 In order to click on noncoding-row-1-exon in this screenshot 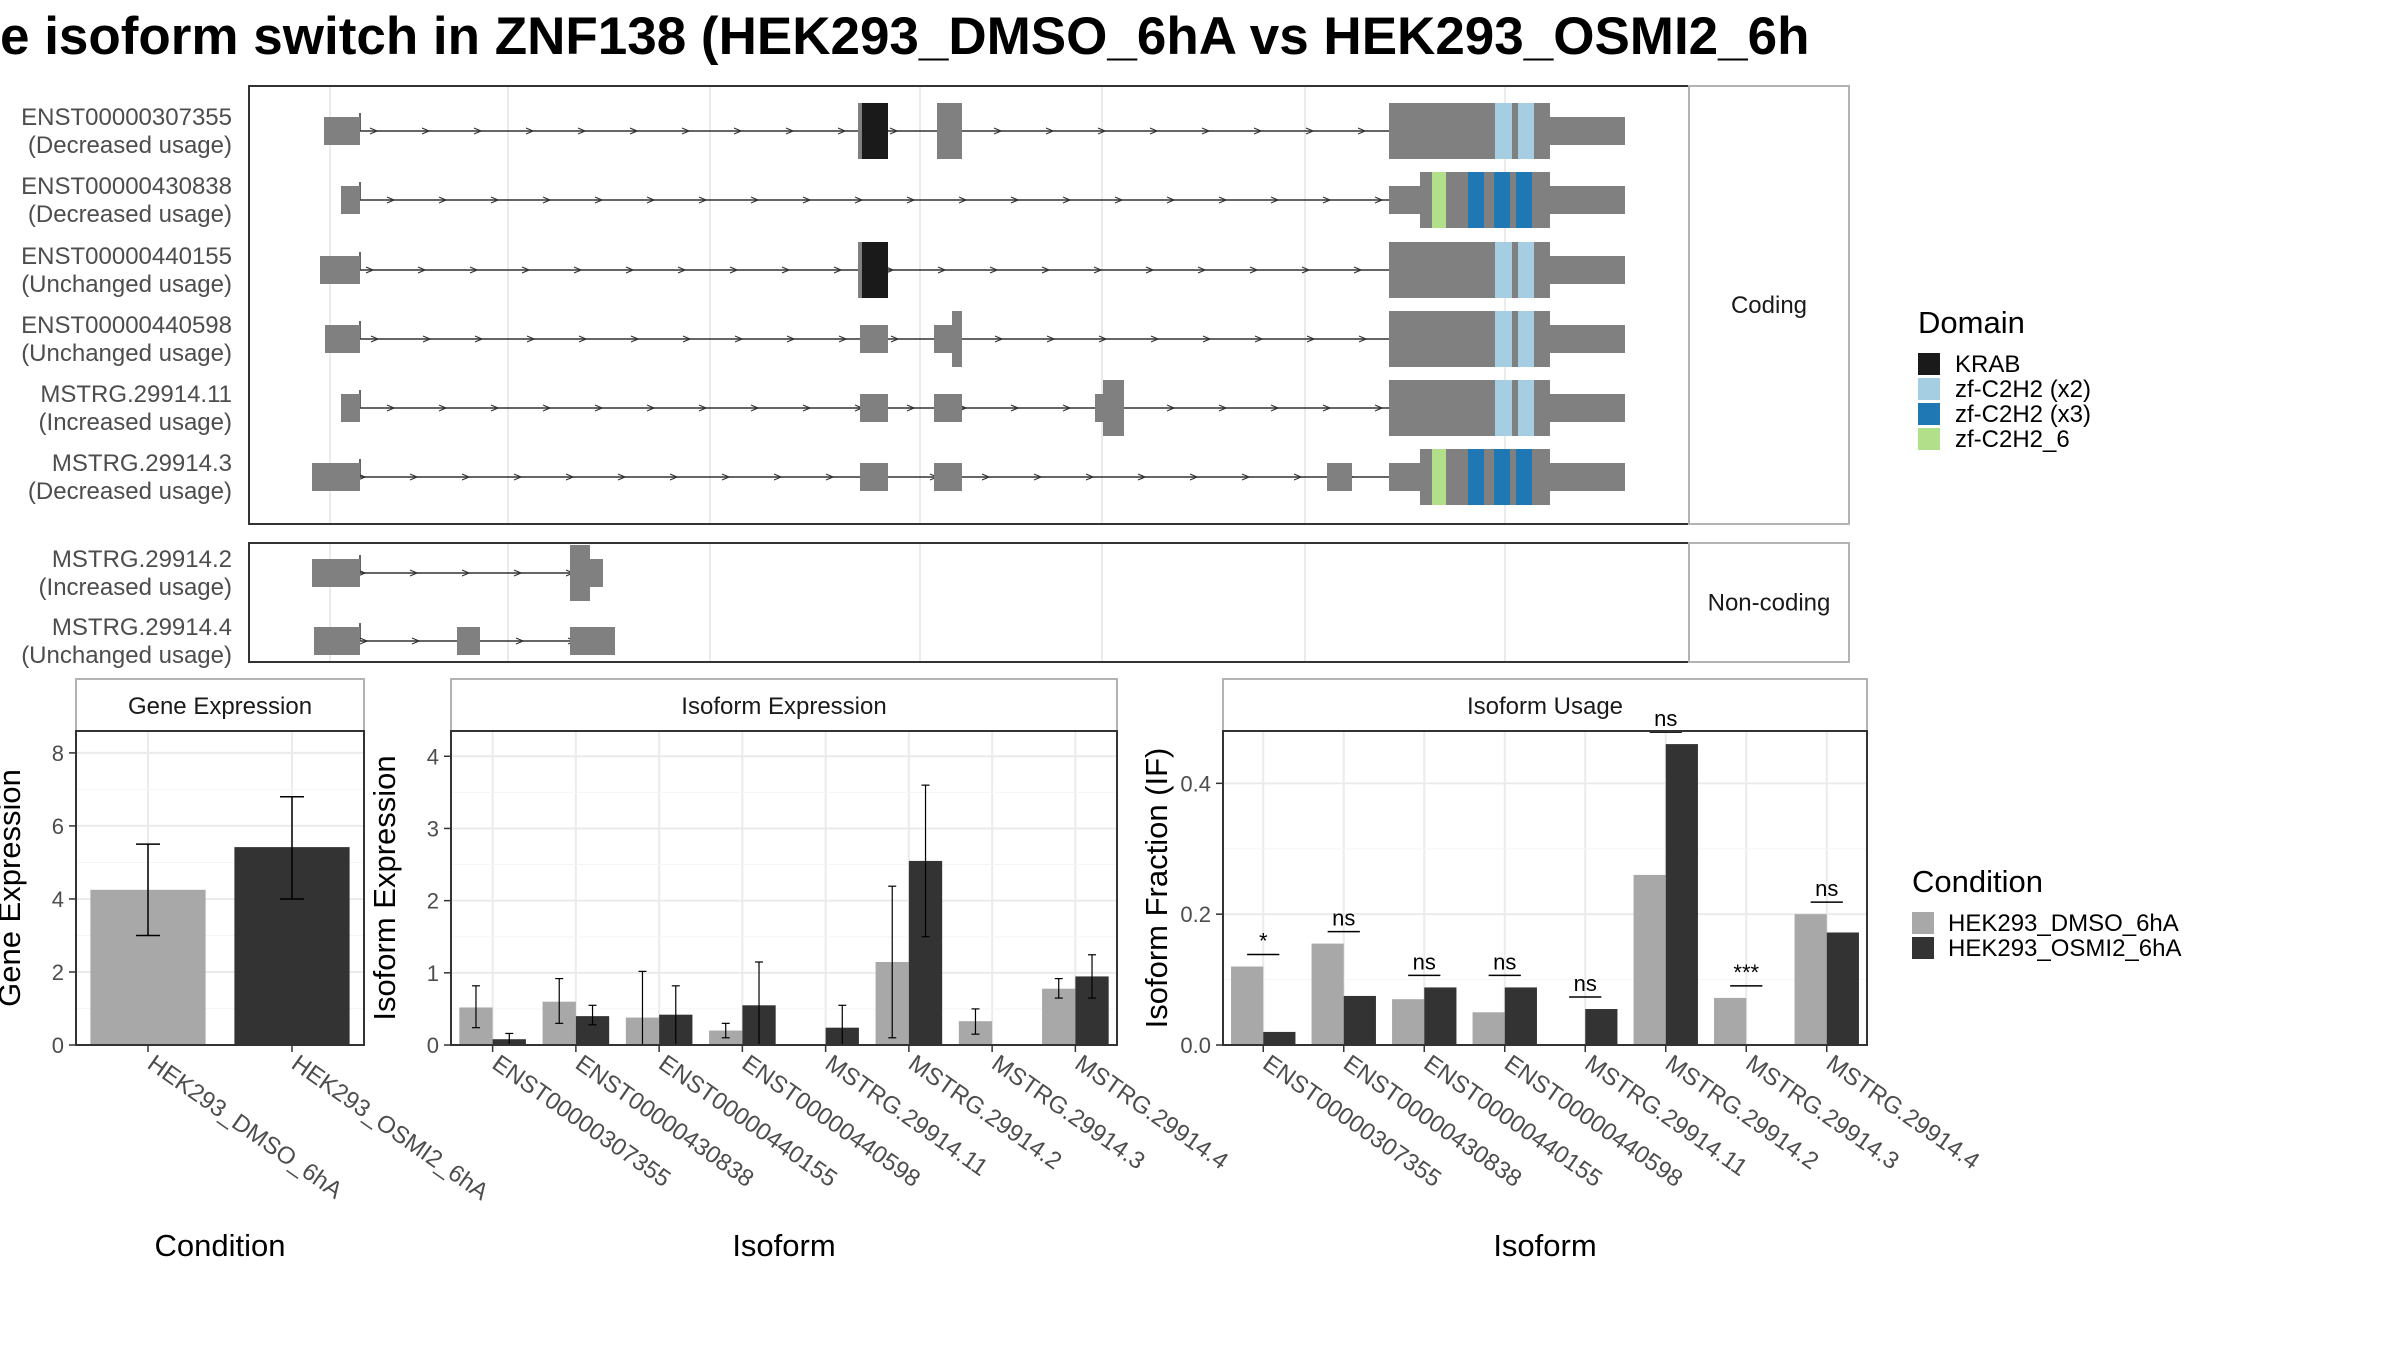, I will do `click(580, 573)`.